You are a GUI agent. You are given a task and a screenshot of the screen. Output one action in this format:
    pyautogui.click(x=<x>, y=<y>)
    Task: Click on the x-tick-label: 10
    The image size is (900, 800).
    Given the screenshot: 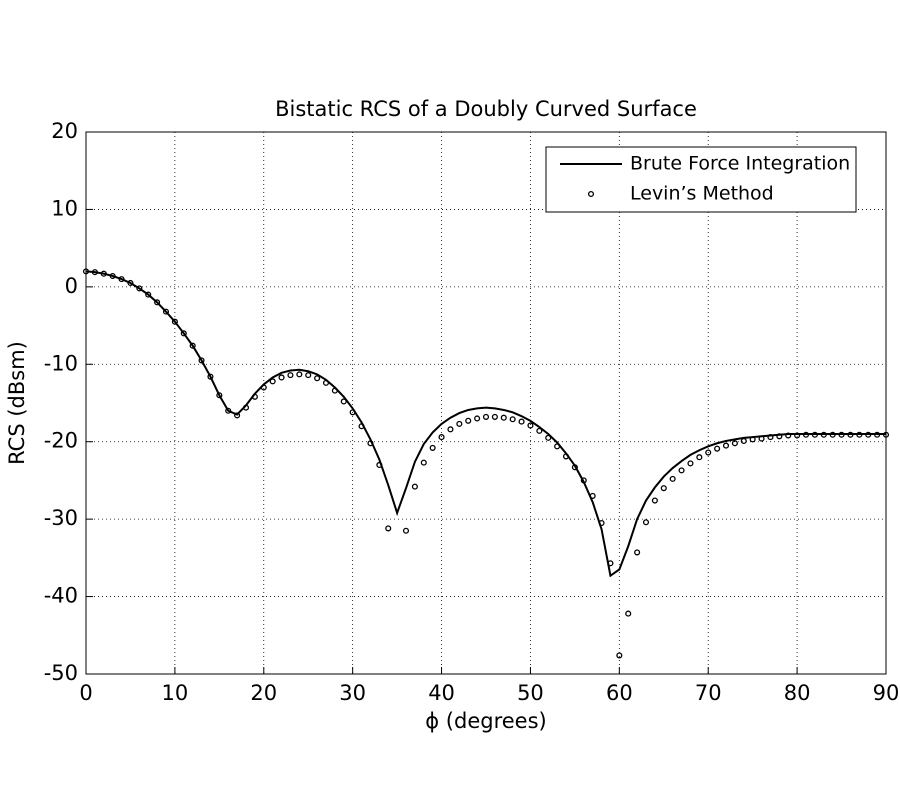 What is the action you would take?
    pyautogui.click(x=175, y=693)
    